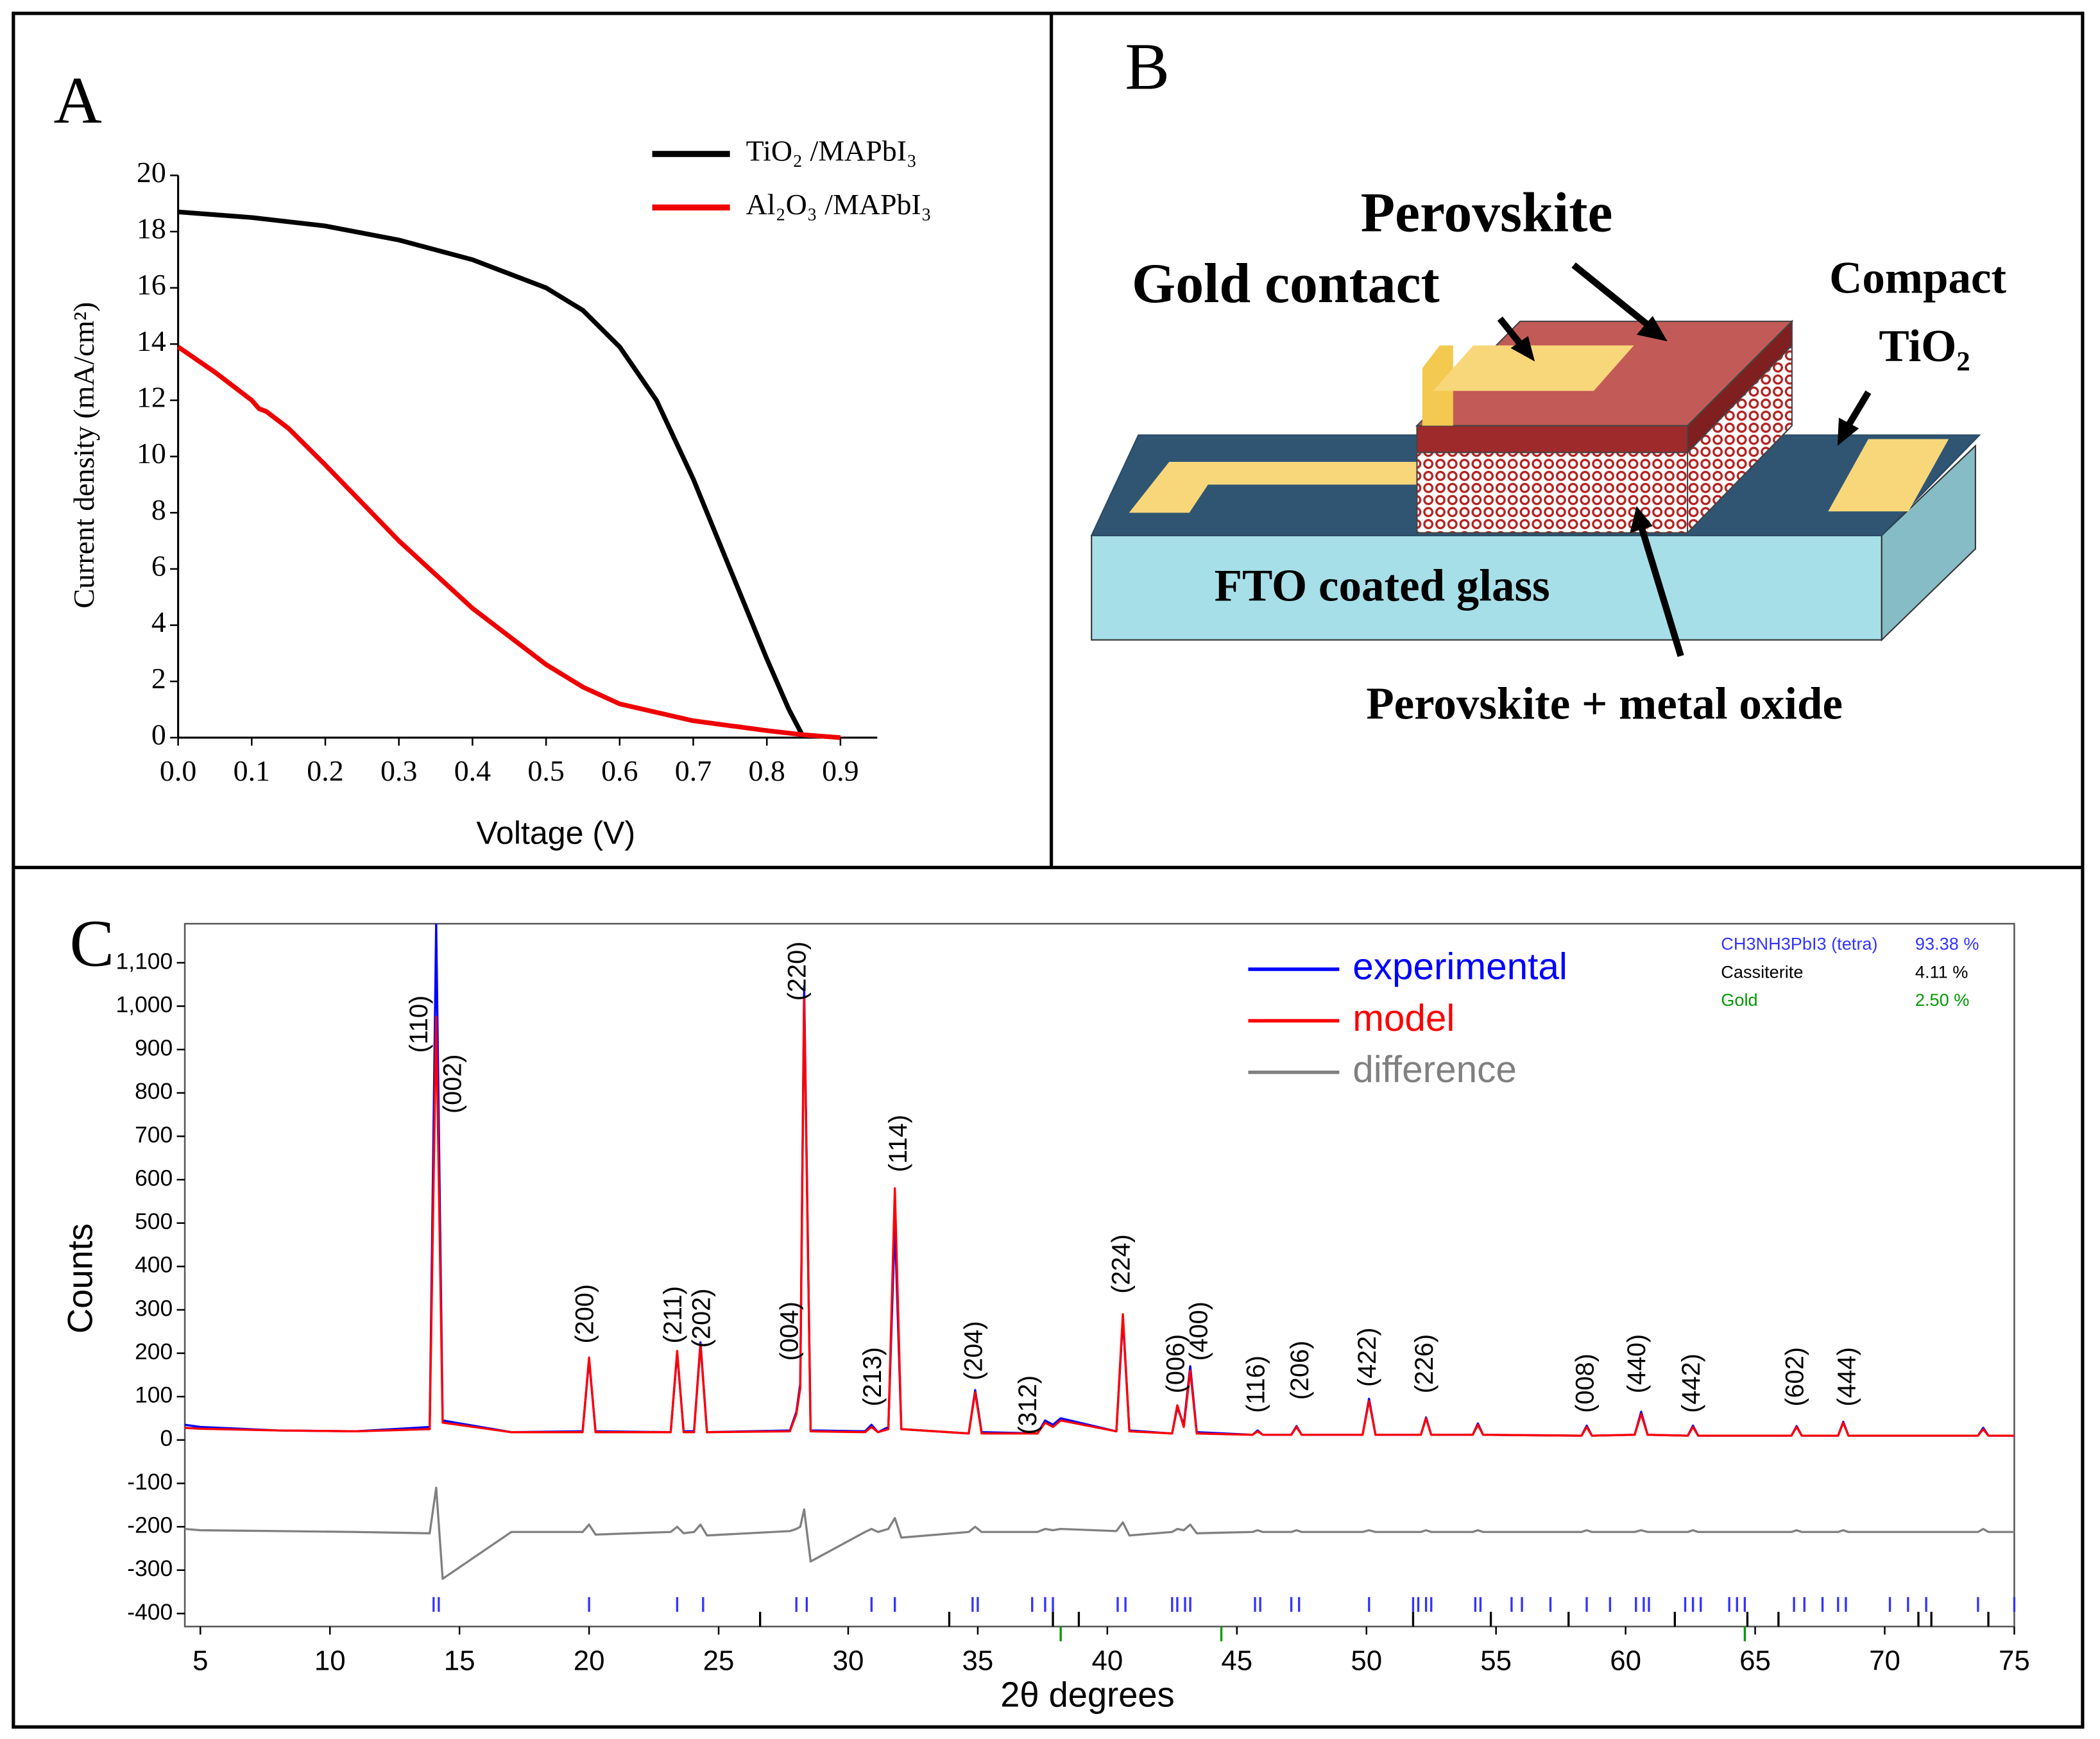  Describe the element at coordinates (81, 1278) in the screenshot. I see `y-axis-label: Counts` at that location.